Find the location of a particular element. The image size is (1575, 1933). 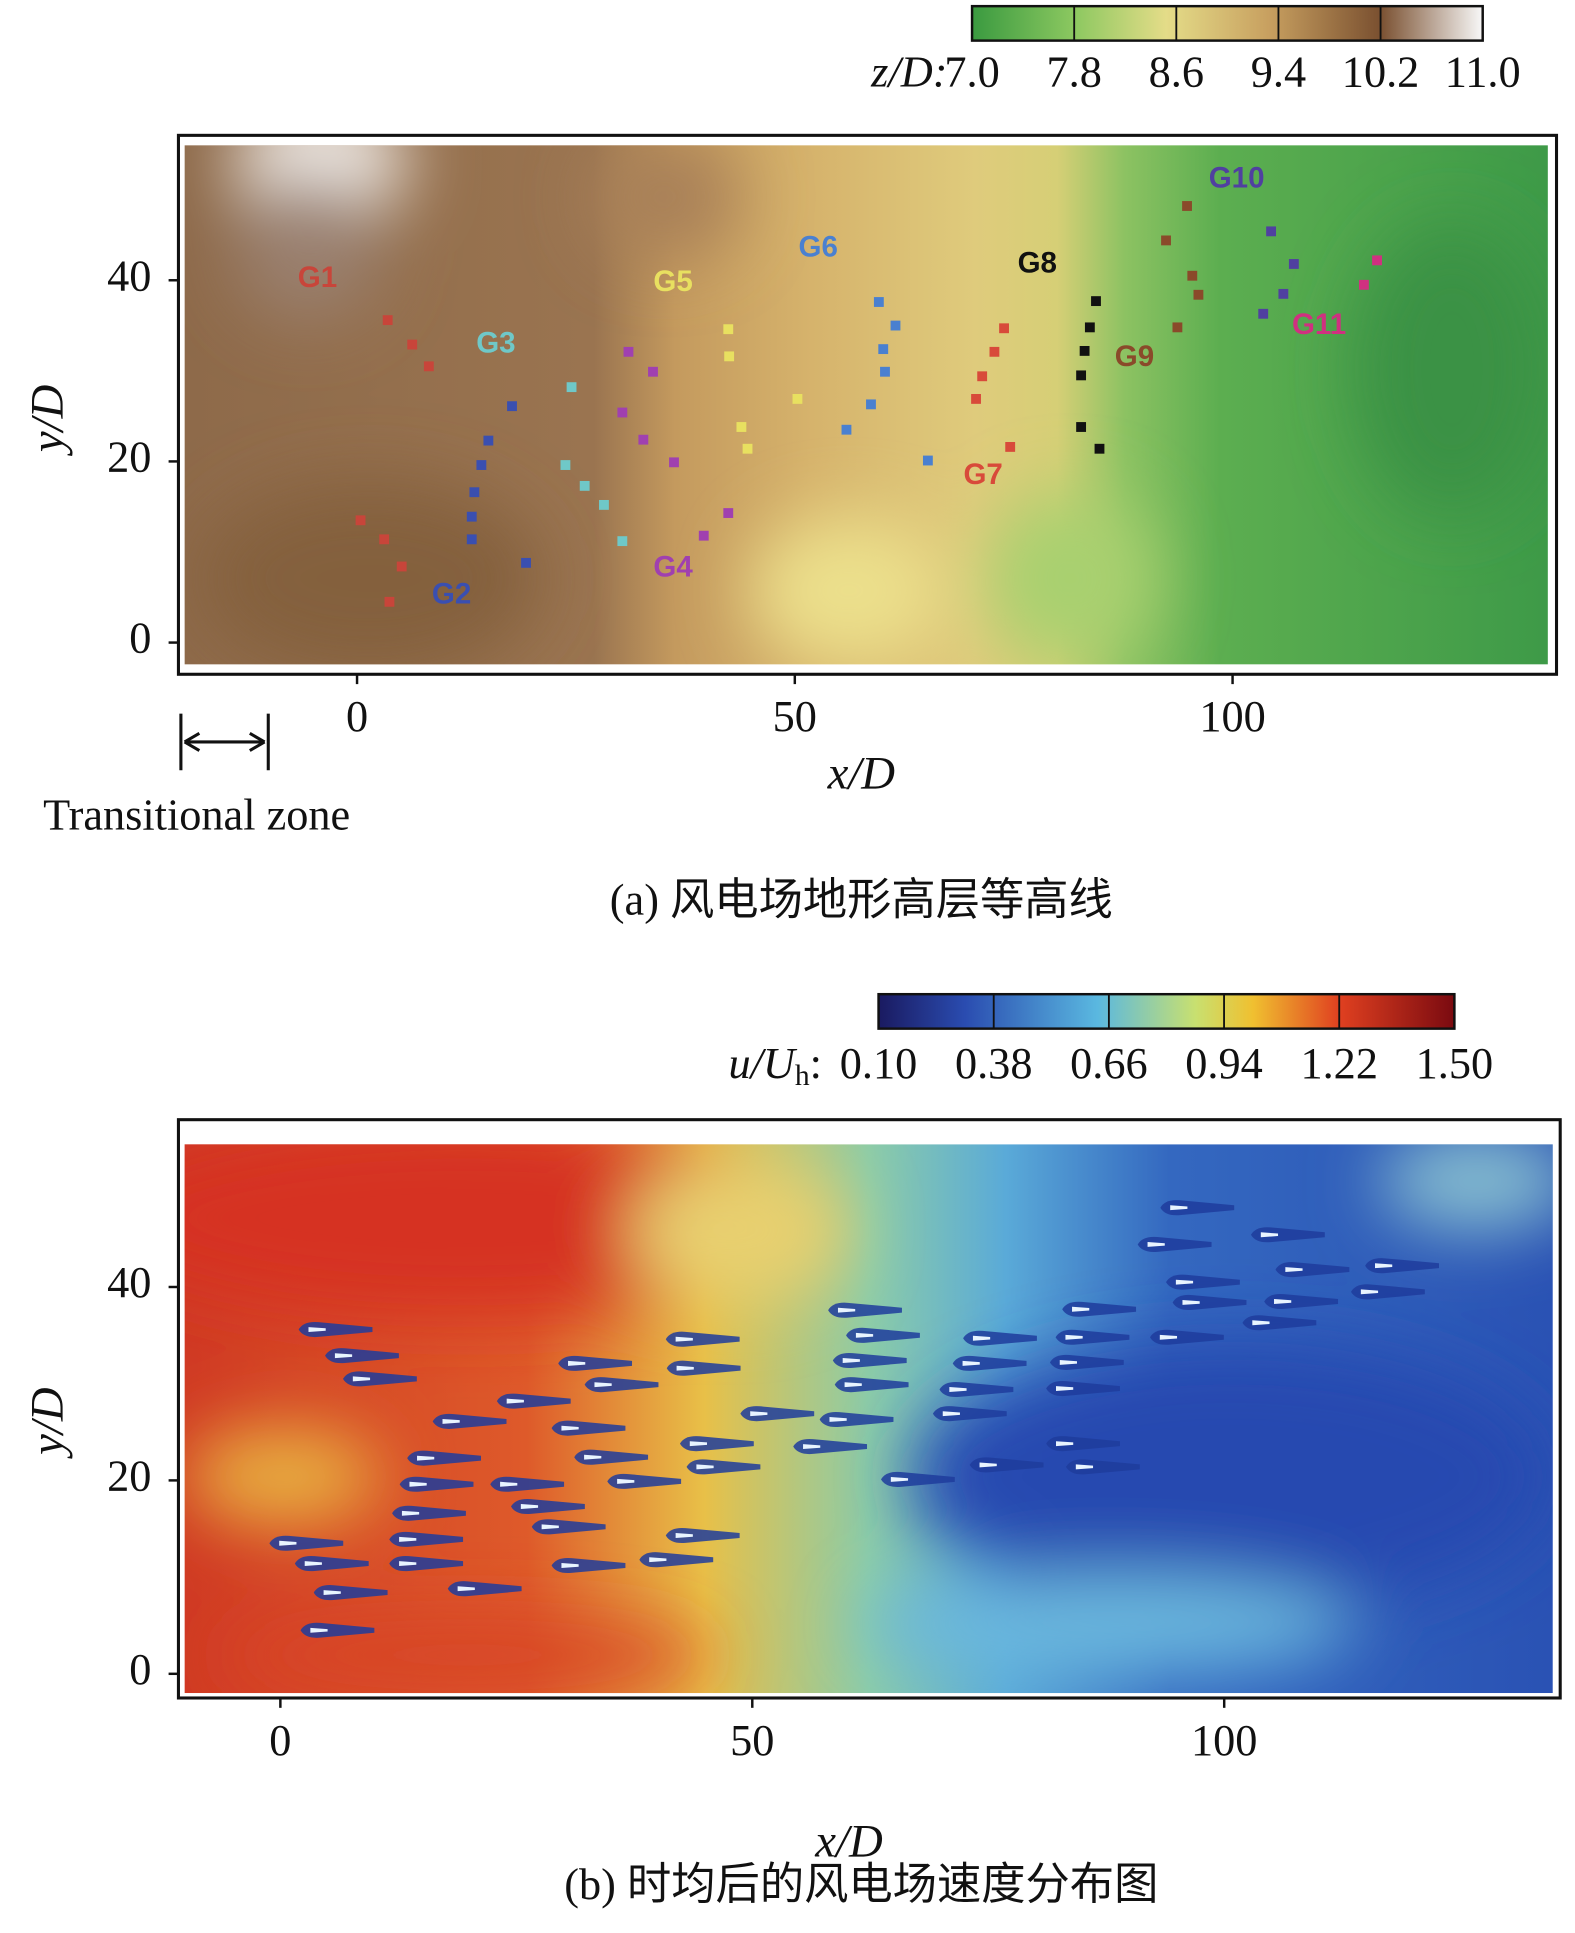

colorbar-label-main: u/U is located at coordinates (762, 1063).